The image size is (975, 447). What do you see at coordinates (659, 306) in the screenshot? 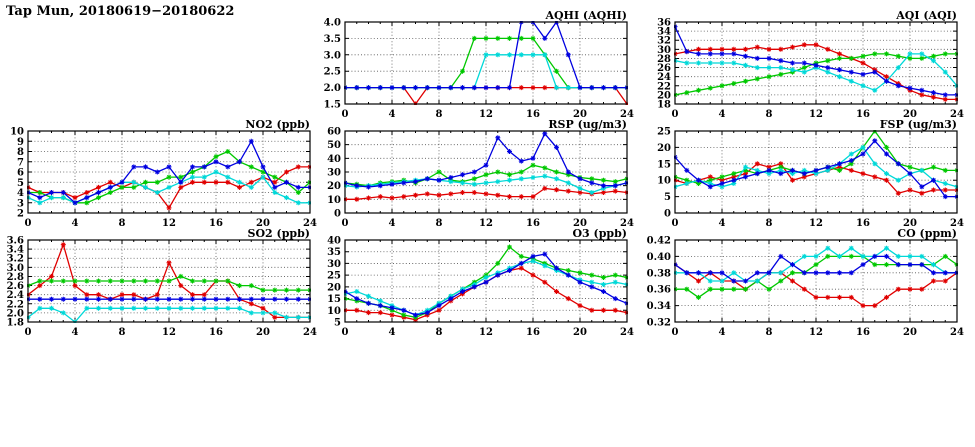
I see `y-tick-label: 0.34` at bounding box center [659, 306].